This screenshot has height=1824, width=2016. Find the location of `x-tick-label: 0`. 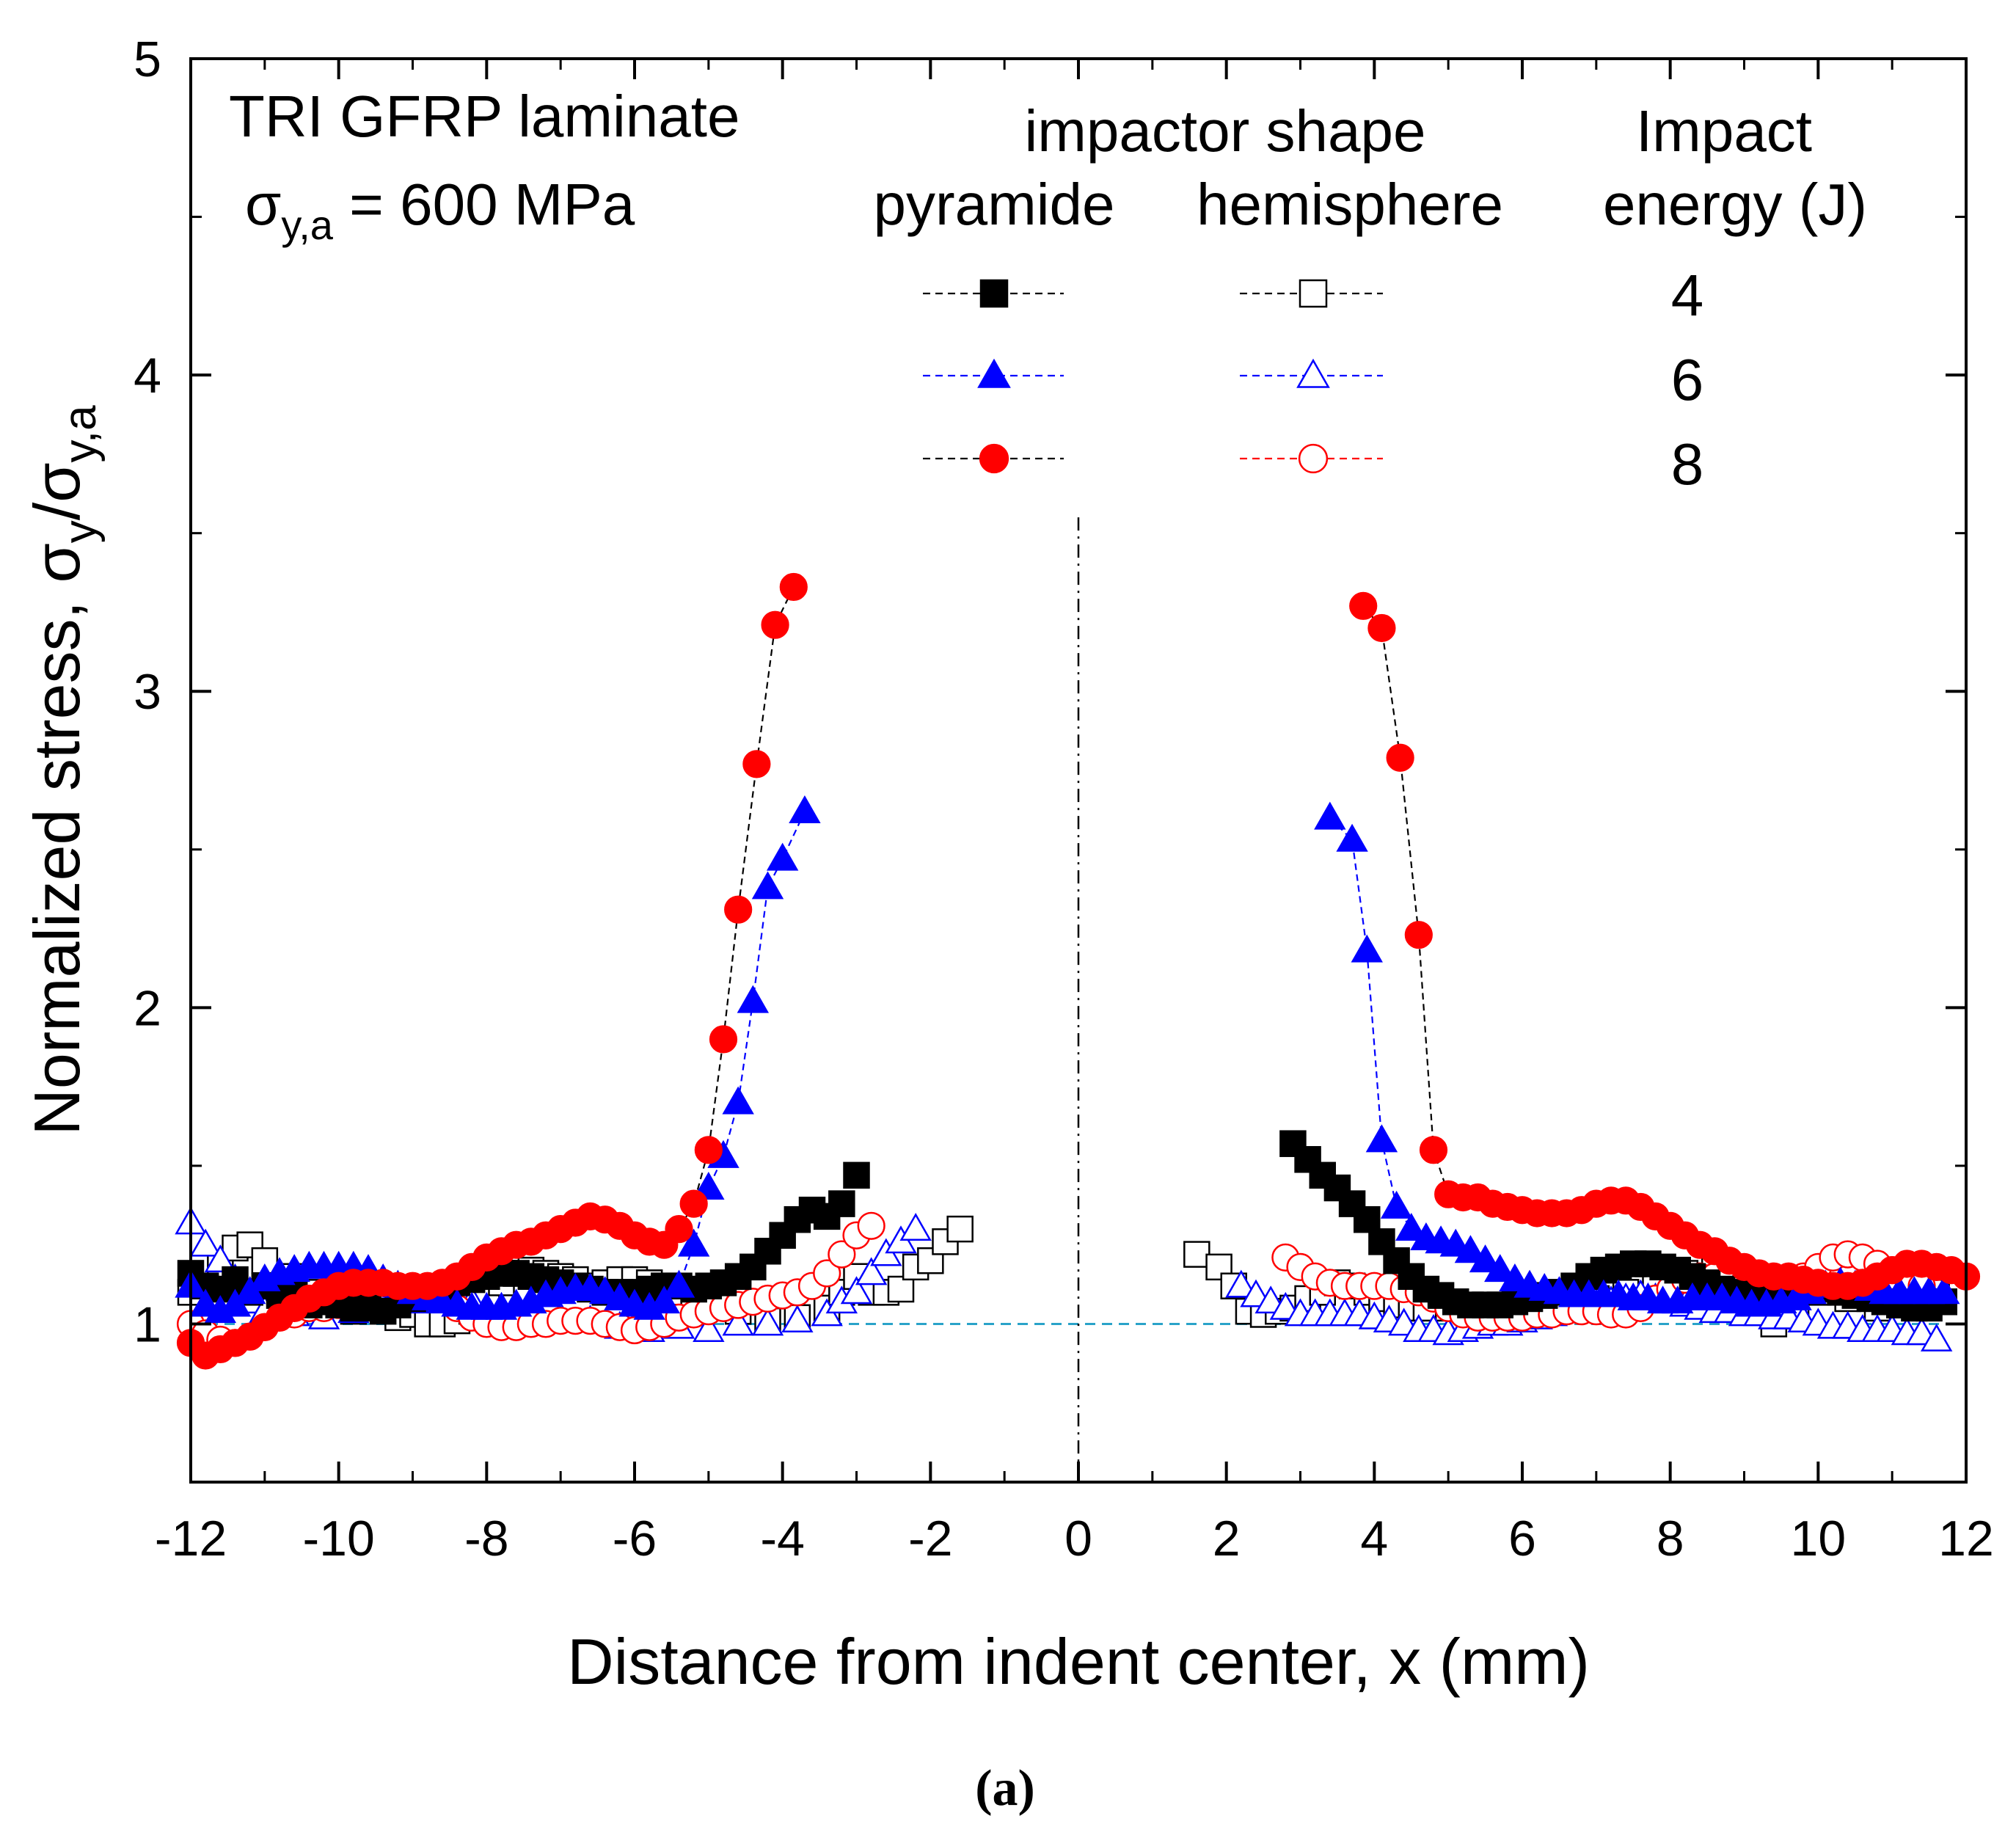

x-tick-label: 0 is located at coordinates (1078, 1539).